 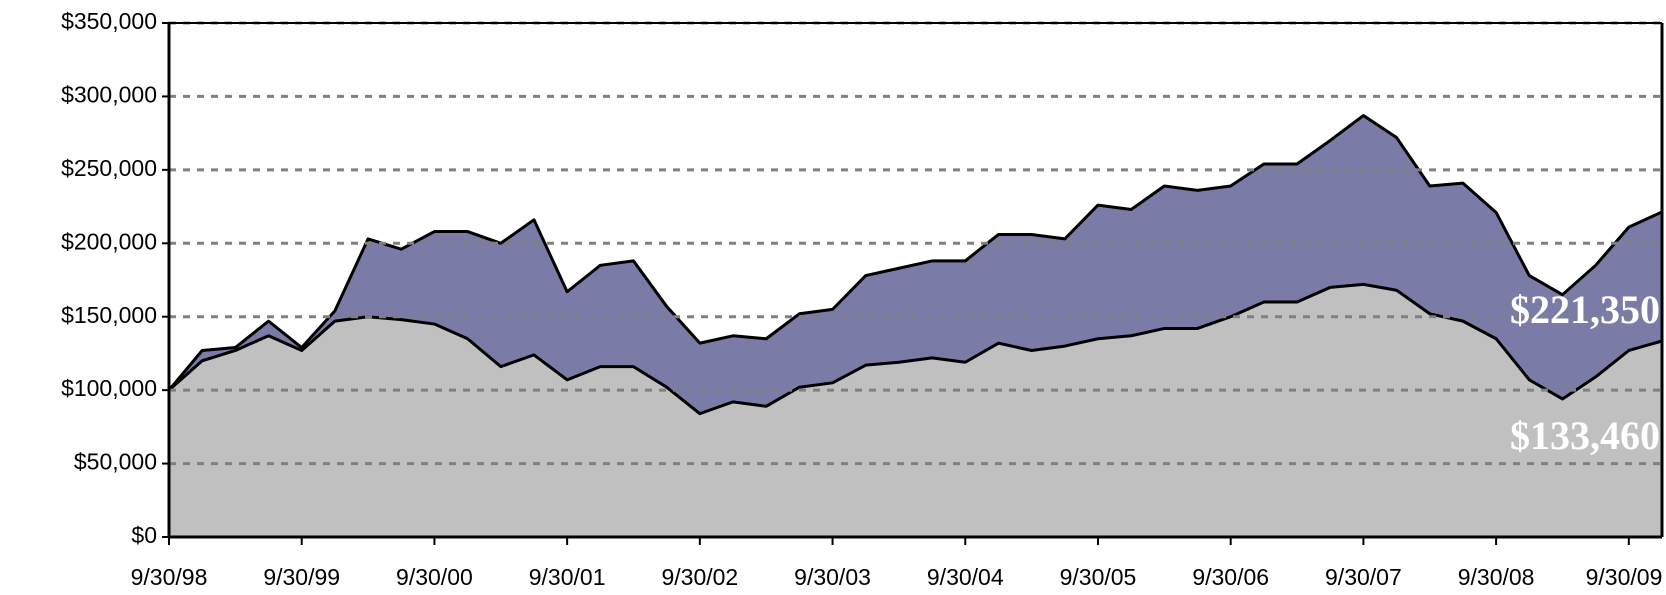 I want to click on y-tick-label: $300,000, so click(x=109, y=95).